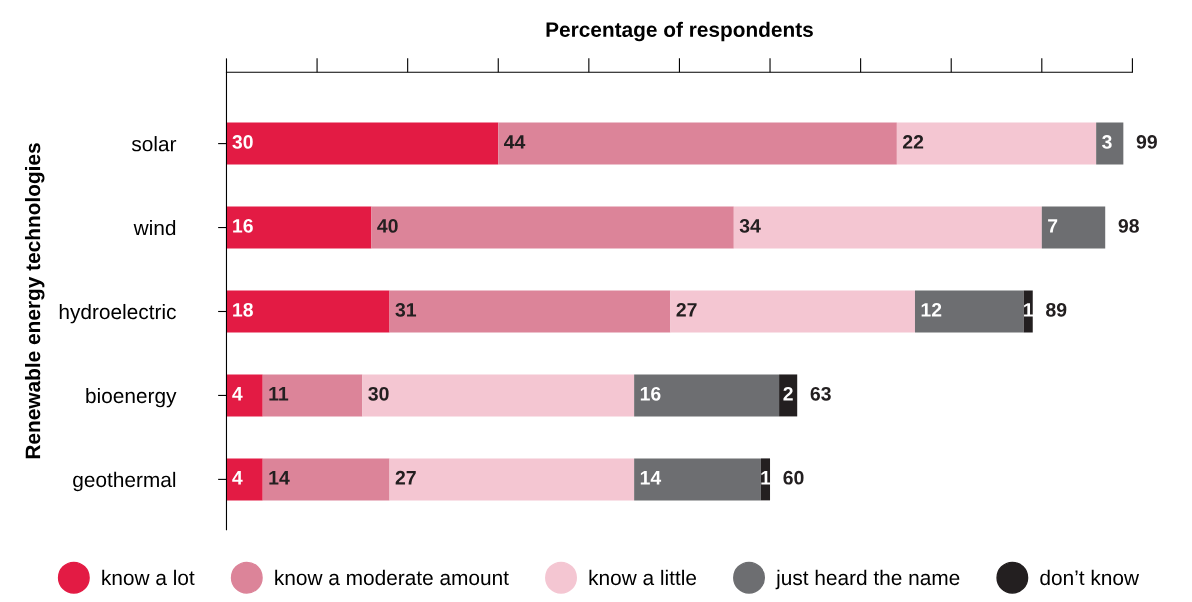 The image size is (1192, 602). I want to click on data-label: 40, so click(387, 226).